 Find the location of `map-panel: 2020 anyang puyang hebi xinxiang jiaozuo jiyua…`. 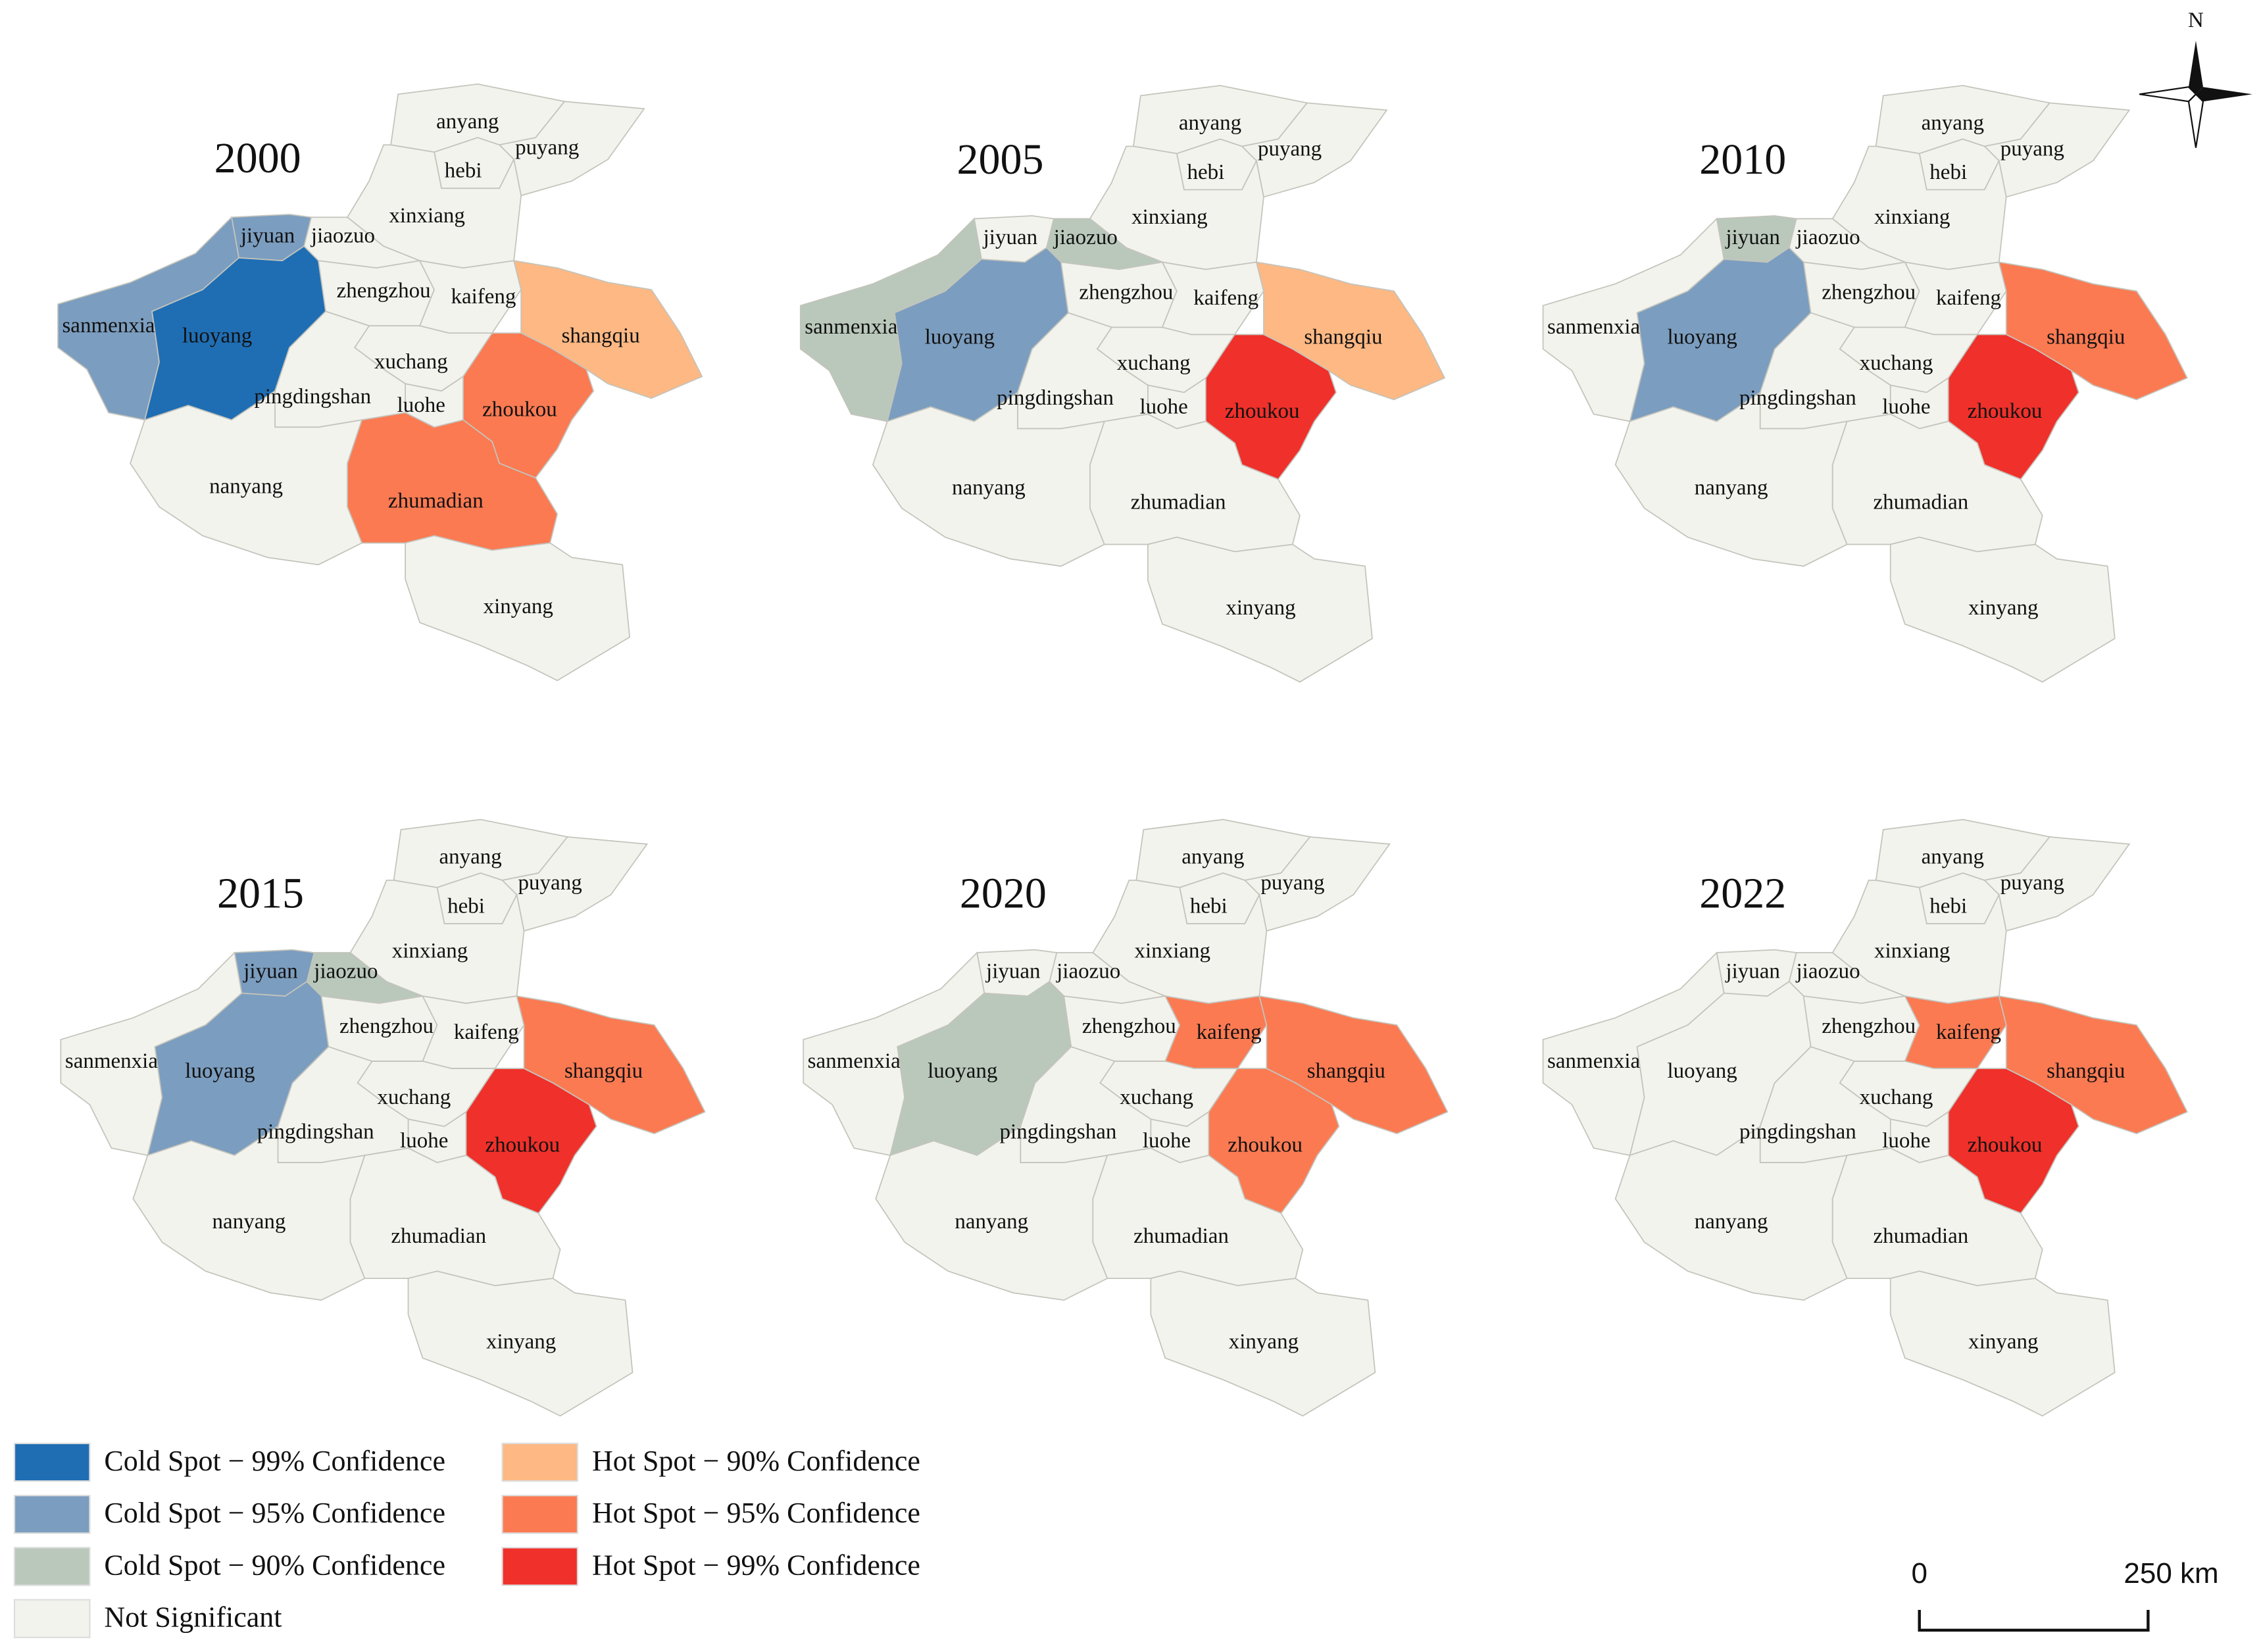

map-panel: 2020 anyang puyang hebi xinxiang jiaozuo jiyua… is located at coordinates (1126, 1117).